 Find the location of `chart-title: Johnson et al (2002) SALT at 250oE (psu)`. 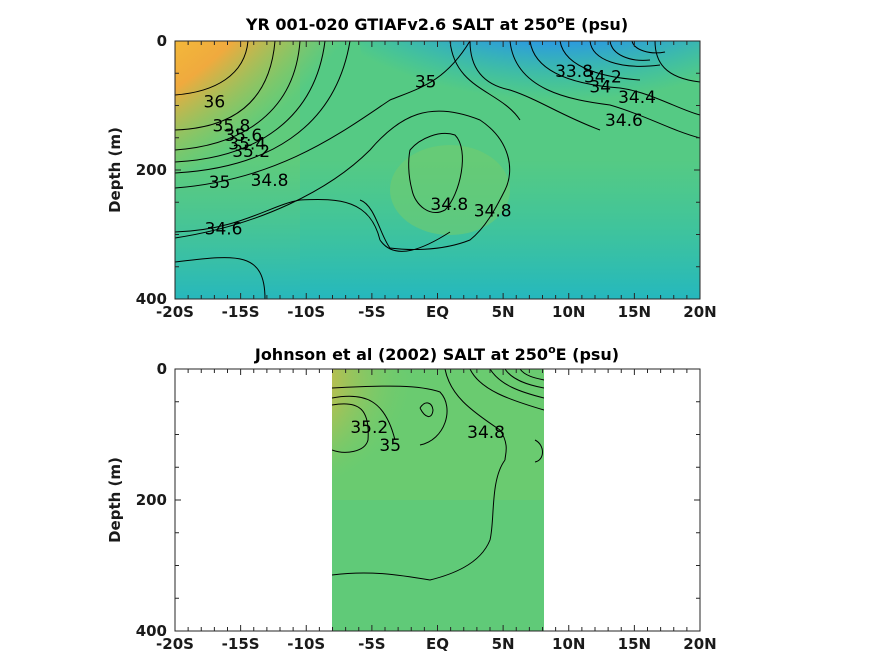

chart-title: Johnson et al (2002) SALT at 250oE (psu) is located at coordinates (436, 353).